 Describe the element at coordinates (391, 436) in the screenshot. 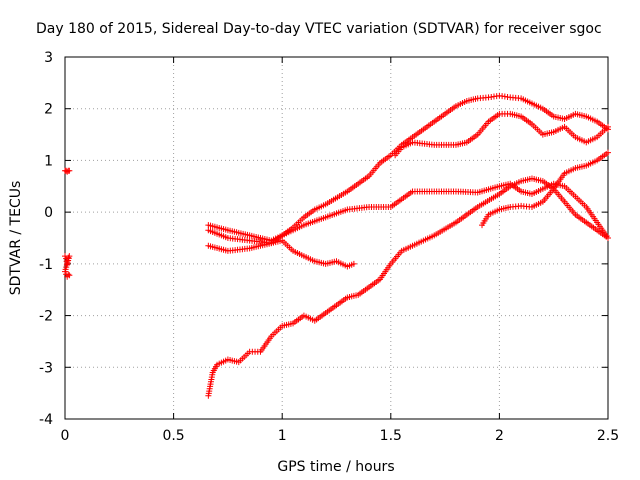

I see `x-tick-label: 1.5` at that location.